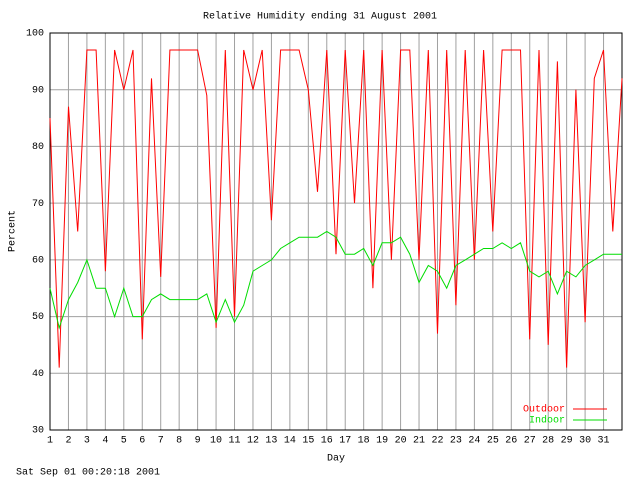 The image size is (640, 480). What do you see at coordinates (345, 441) in the screenshot?
I see `x-tick-label: 17` at bounding box center [345, 441].